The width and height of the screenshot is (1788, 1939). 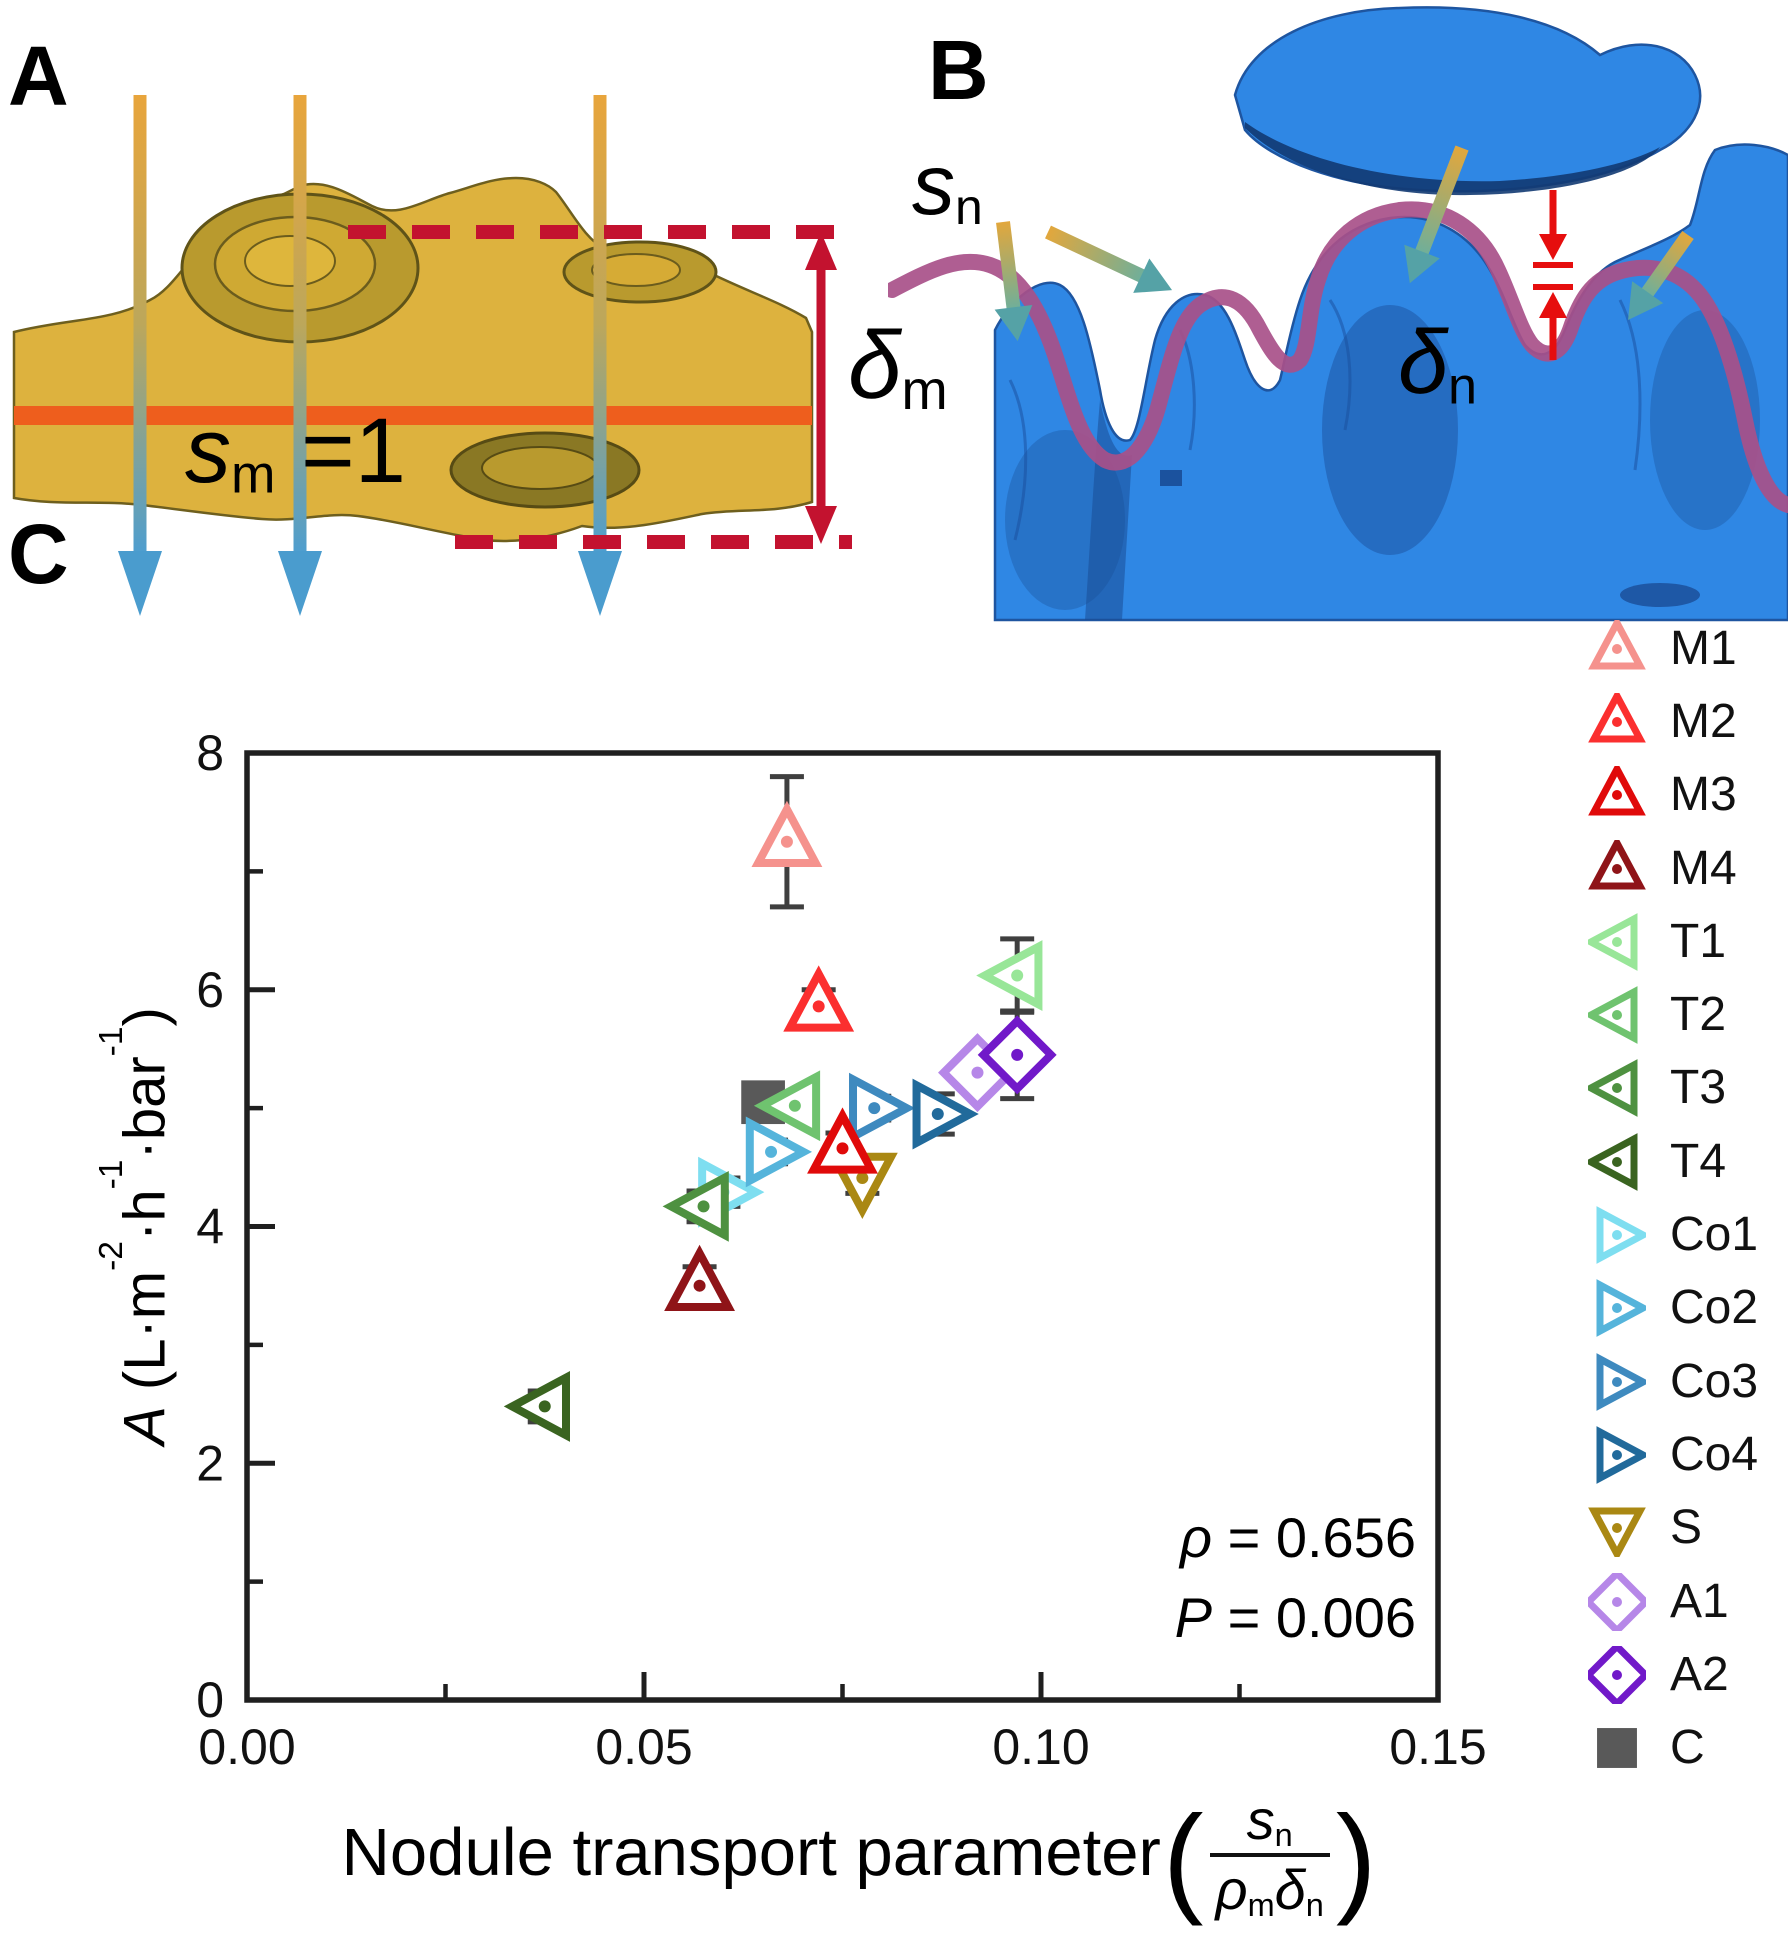 What do you see at coordinates (787, 834) in the screenshot?
I see `marker-M1` at bounding box center [787, 834].